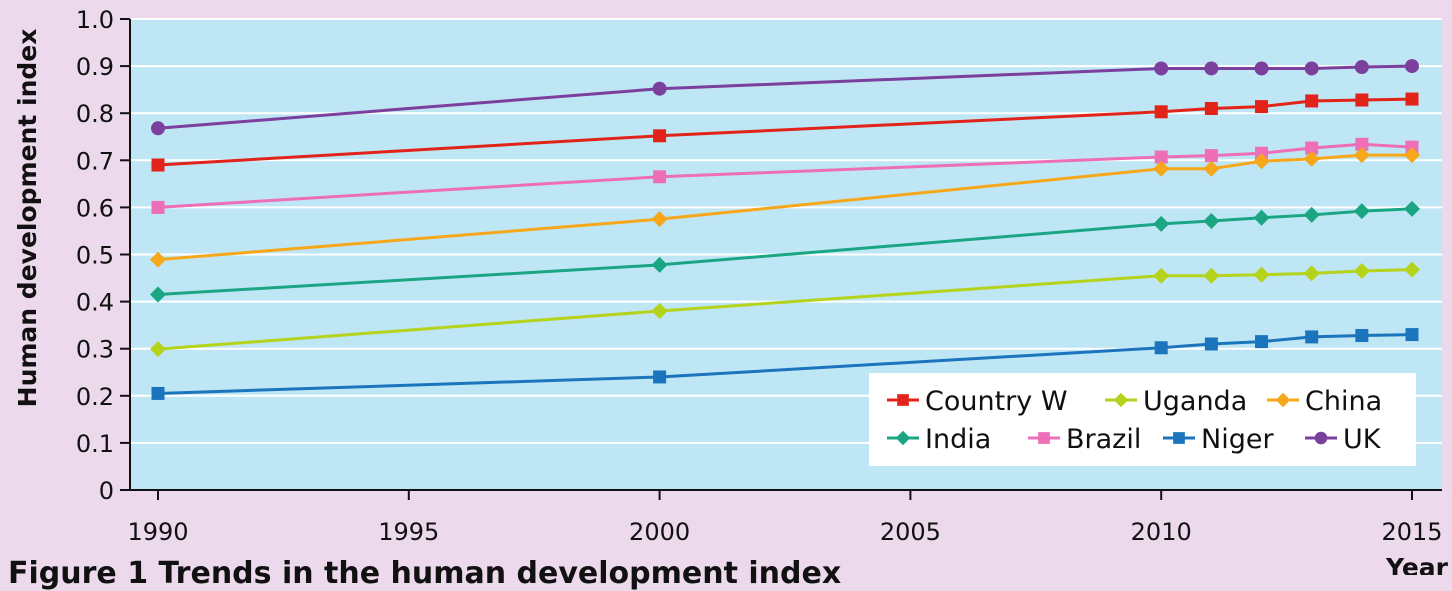  Describe the element at coordinates (95, 67) in the screenshot. I see `y-tick-label: 0.9` at that location.